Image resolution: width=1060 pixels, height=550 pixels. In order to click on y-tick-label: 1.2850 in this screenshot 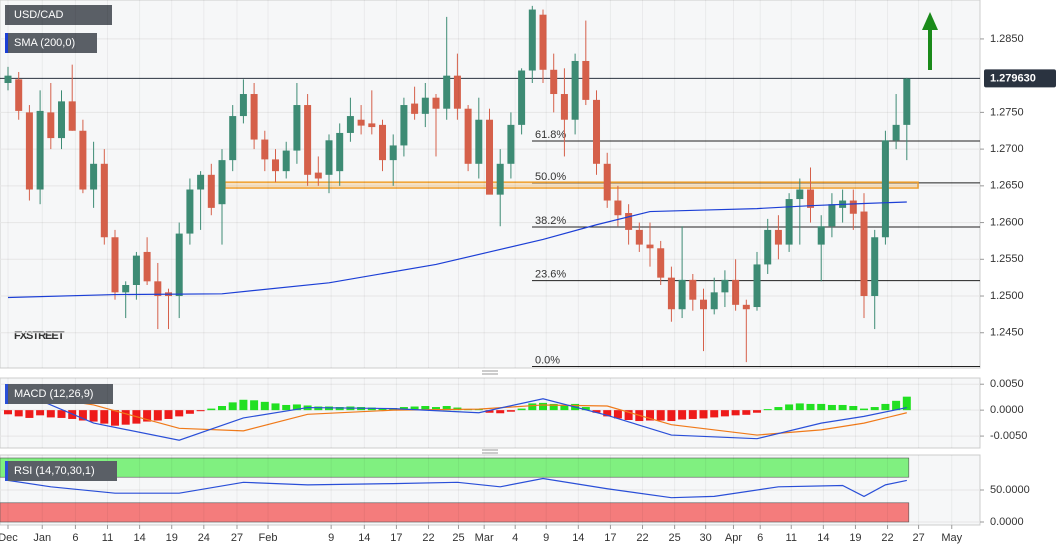, I will do `click(1007, 39)`.